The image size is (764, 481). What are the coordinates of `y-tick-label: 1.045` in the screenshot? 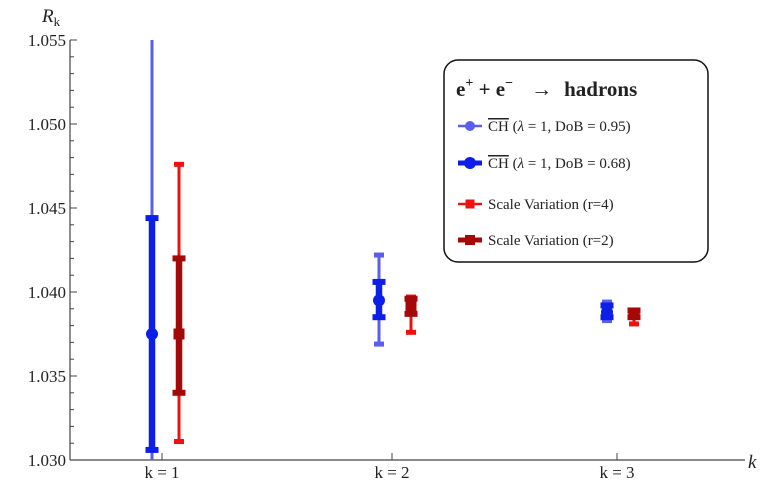 It's located at (47, 208).